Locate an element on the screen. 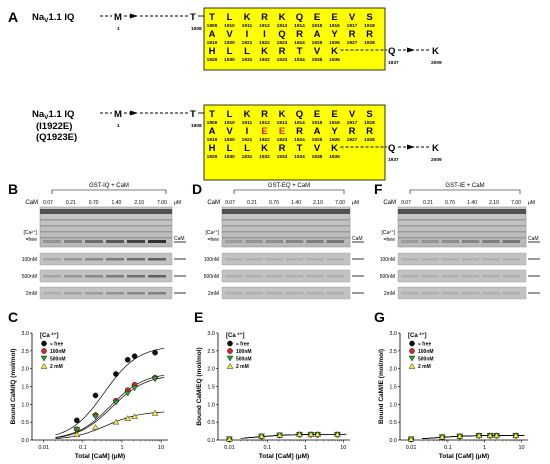  residue-number: 1910 is located at coordinates (229, 26).